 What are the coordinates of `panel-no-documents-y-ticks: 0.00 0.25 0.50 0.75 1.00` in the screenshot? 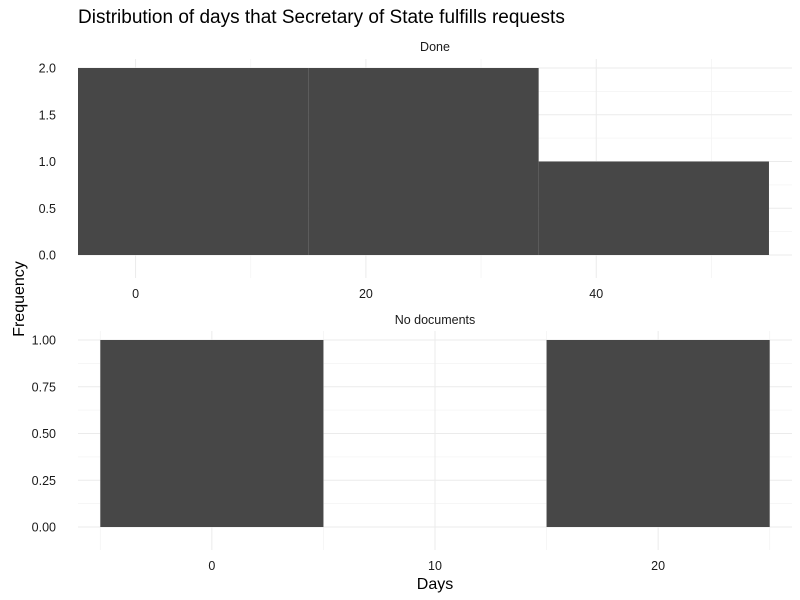 It's located at (44, 434).